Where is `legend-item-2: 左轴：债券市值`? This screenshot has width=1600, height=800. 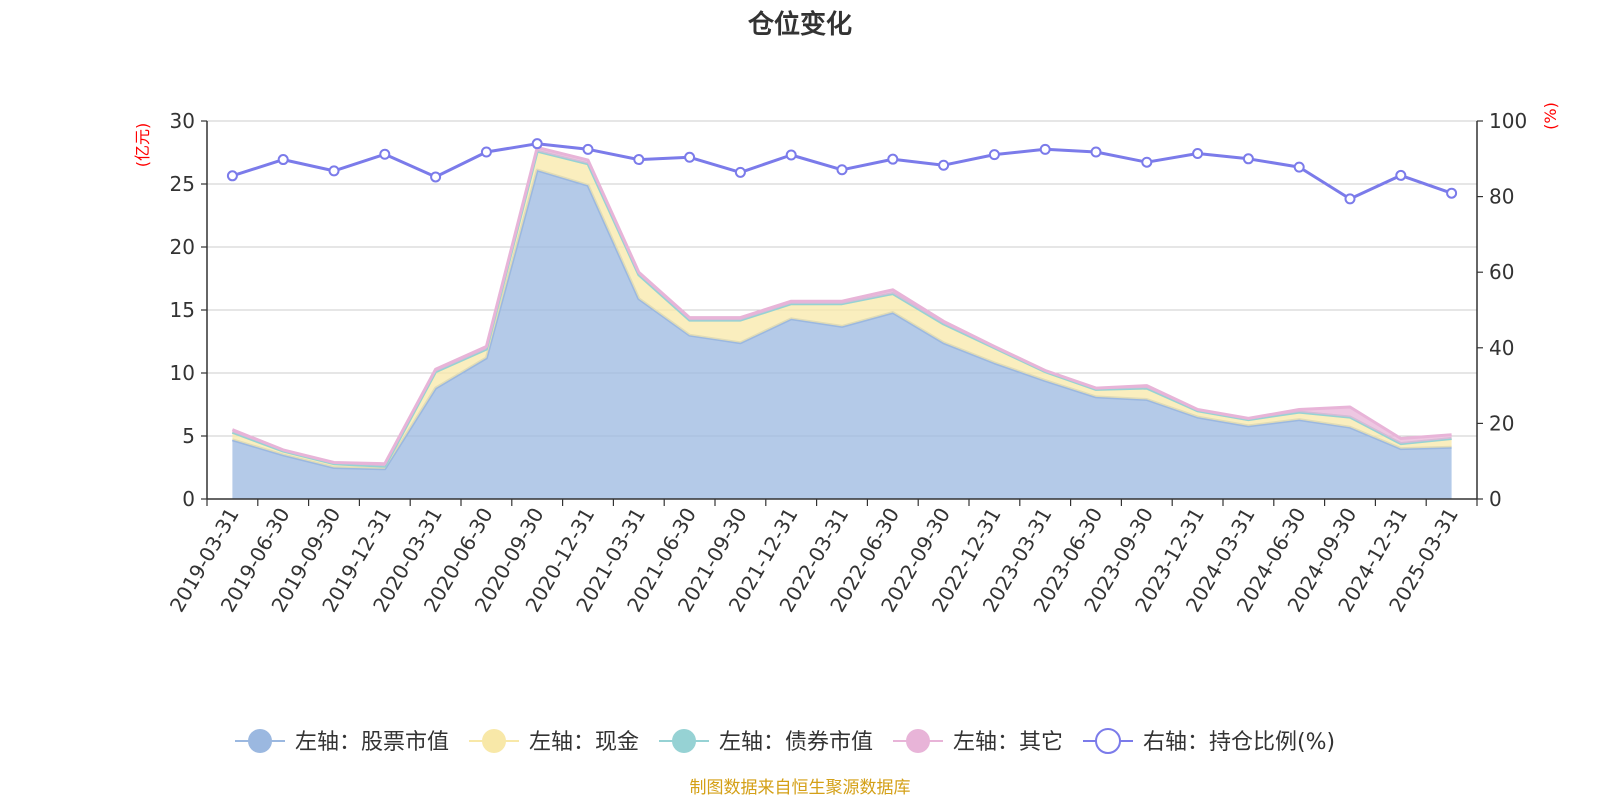
legend-item-2: 左轴：债券市值 is located at coordinates (766, 742).